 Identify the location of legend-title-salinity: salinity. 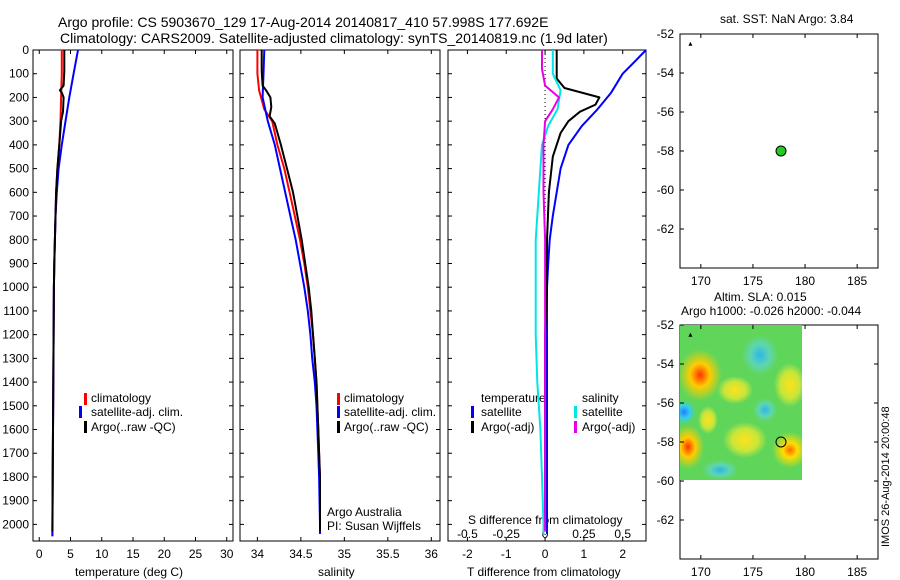
(600, 398).